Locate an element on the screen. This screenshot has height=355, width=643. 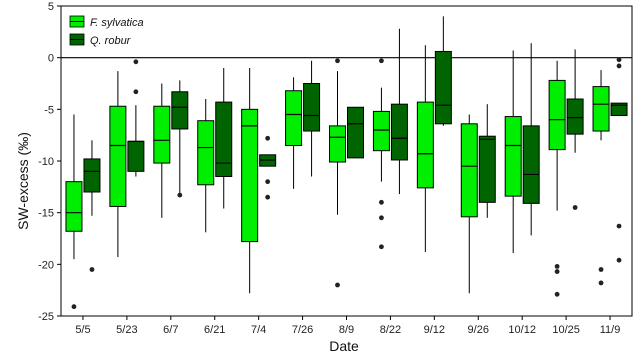
x-tick-label: 11/9 is located at coordinates (610, 330).